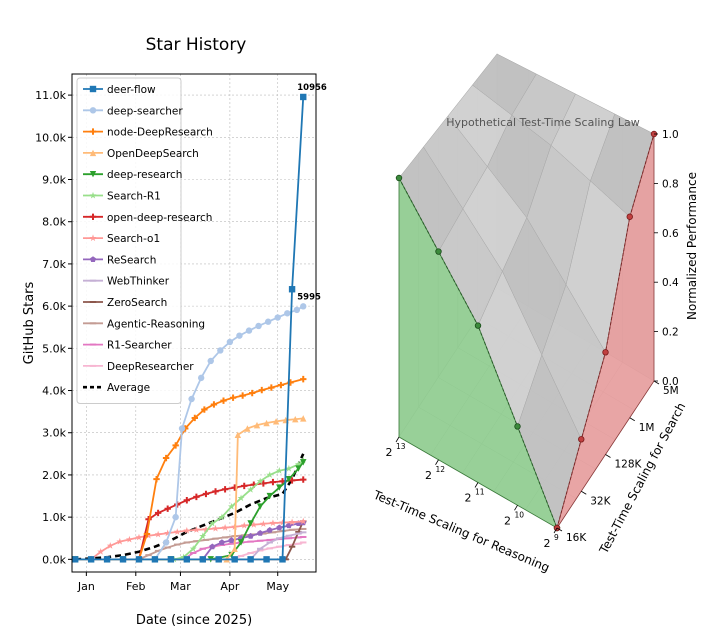 This screenshot has width=717, height=639. What do you see at coordinates (145, 111) in the screenshot?
I see `legend-label: deep-searcher` at bounding box center [145, 111].